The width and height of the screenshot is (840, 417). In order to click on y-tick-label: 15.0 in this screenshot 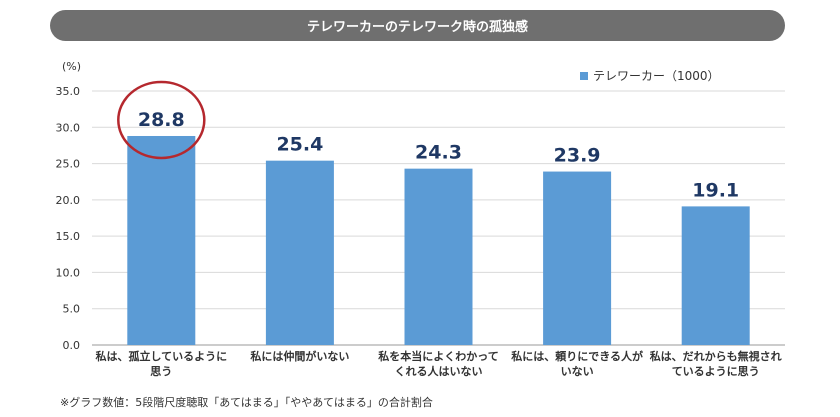, I will do `click(68, 236)`.